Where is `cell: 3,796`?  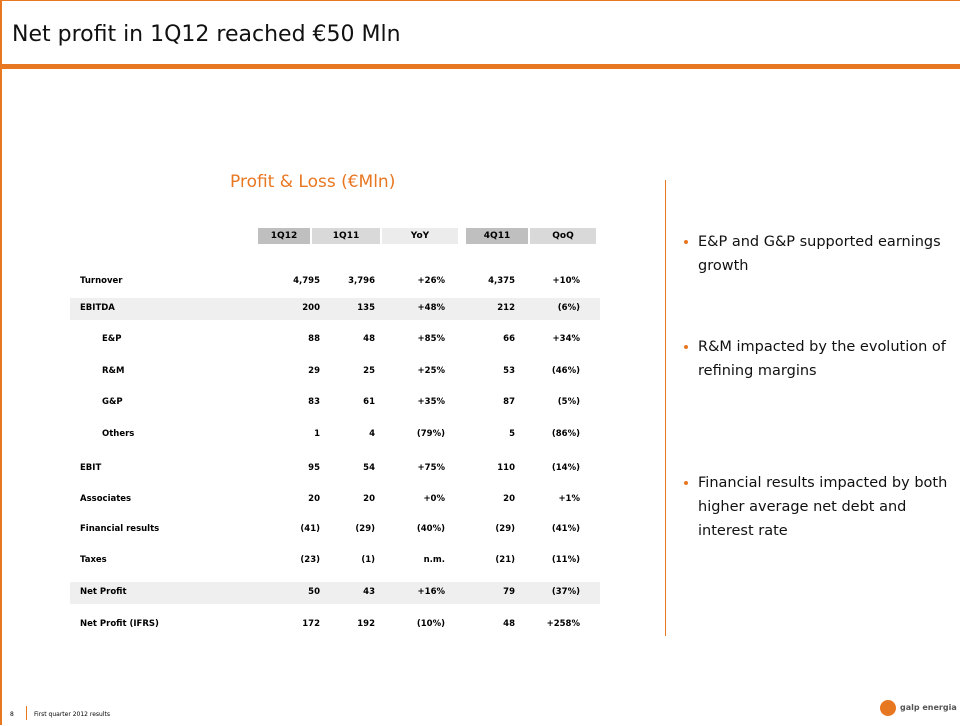 cell: 3,796 is located at coordinates (361, 281).